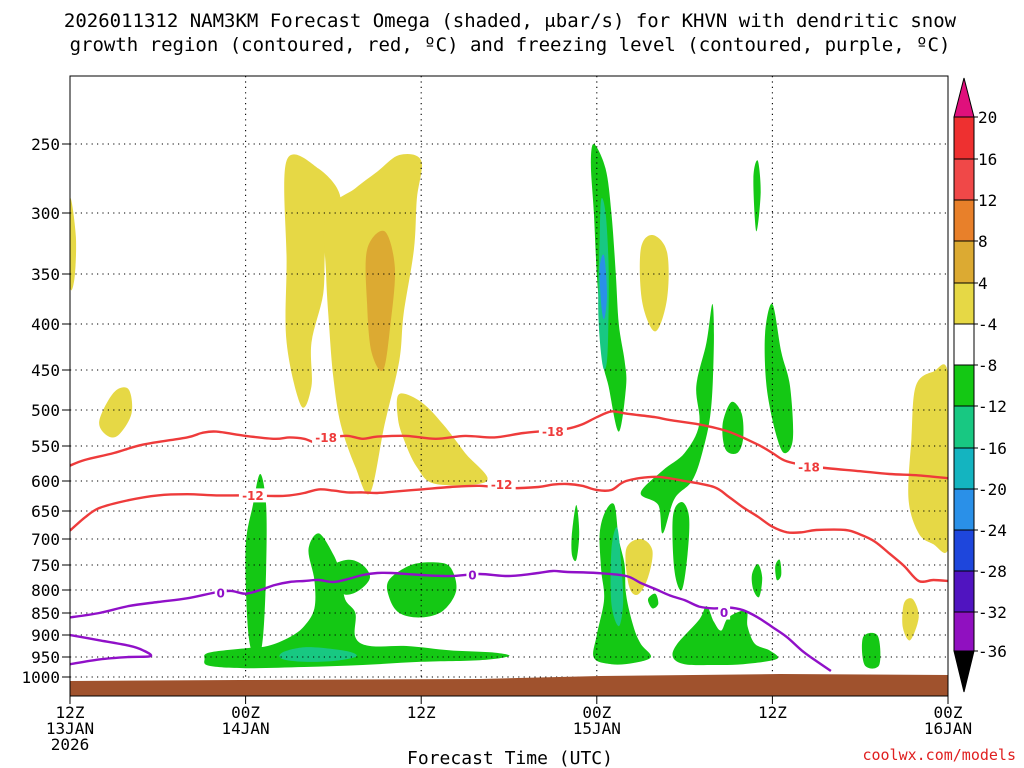  I want to click on colorbar-label: 12, so click(987, 200).